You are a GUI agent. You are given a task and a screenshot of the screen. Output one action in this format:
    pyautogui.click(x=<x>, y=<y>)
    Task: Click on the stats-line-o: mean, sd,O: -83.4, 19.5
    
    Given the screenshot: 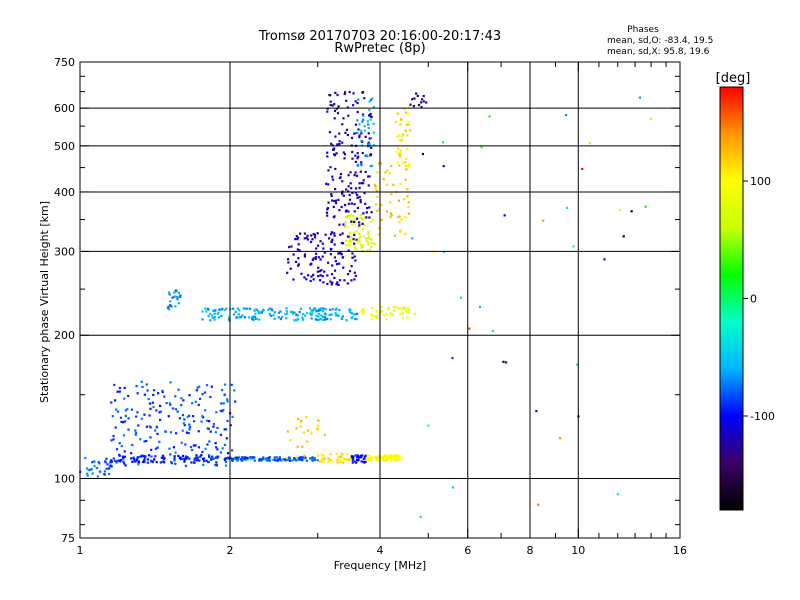 What is the action you would take?
    pyautogui.click(x=660, y=41)
    